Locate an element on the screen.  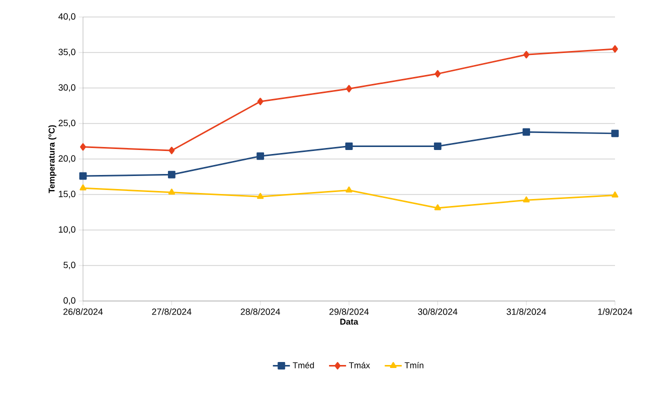
x-tick-label: 30/8/2024 is located at coordinates (438, 311).